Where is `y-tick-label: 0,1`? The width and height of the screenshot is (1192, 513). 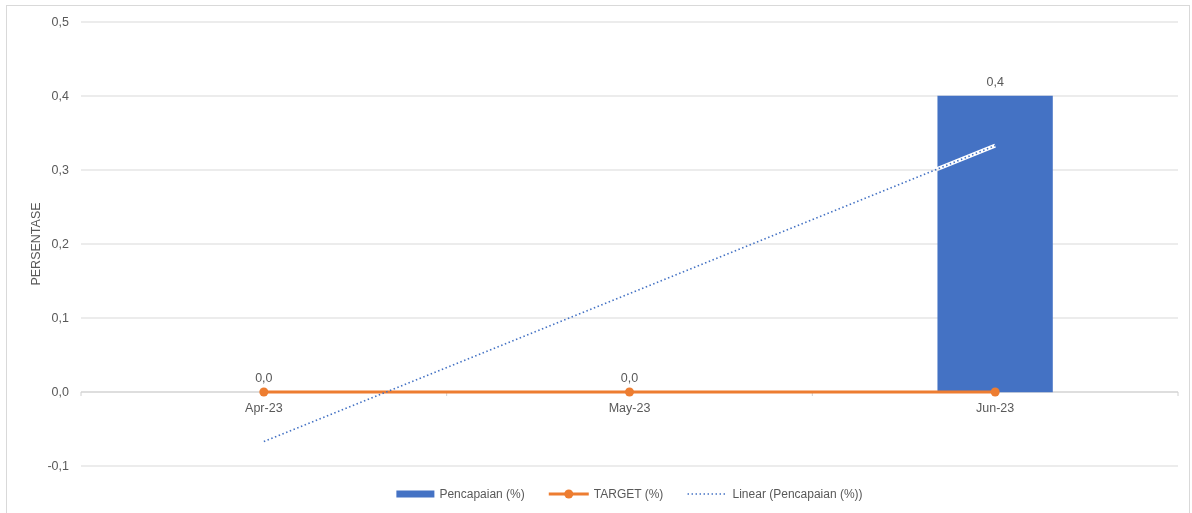
y-tick-label: 0,1 is located at coordinates (60, 318).